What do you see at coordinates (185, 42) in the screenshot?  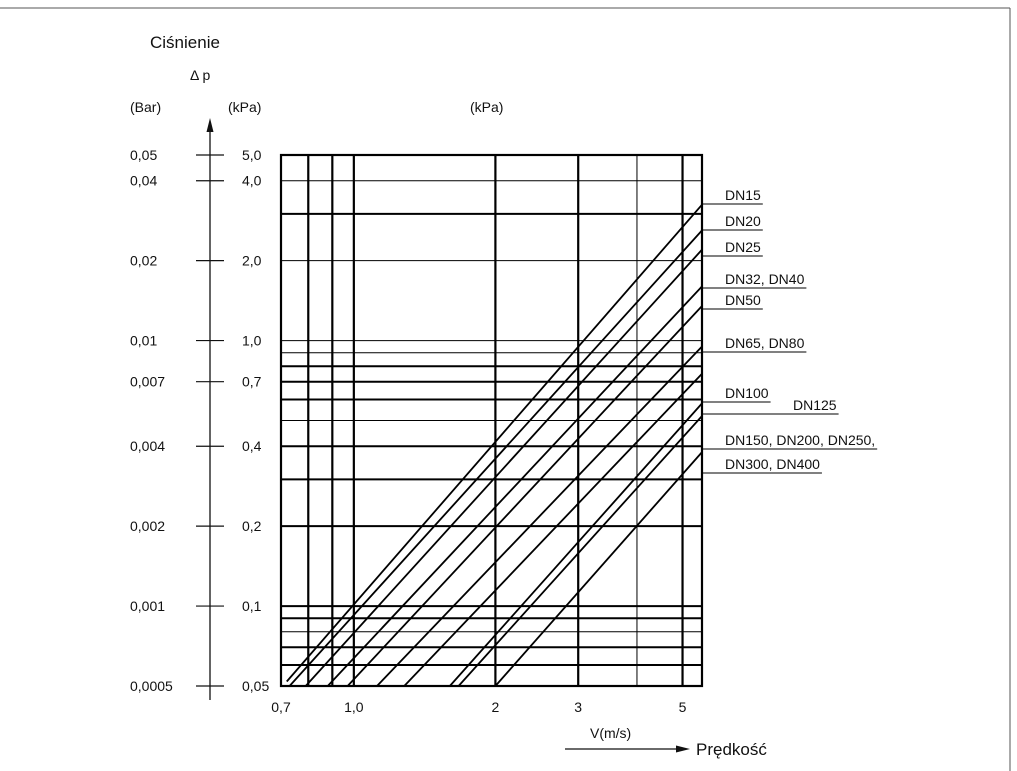 I see `chart-title: Ciśnienie` at bounding box center [185, 42].